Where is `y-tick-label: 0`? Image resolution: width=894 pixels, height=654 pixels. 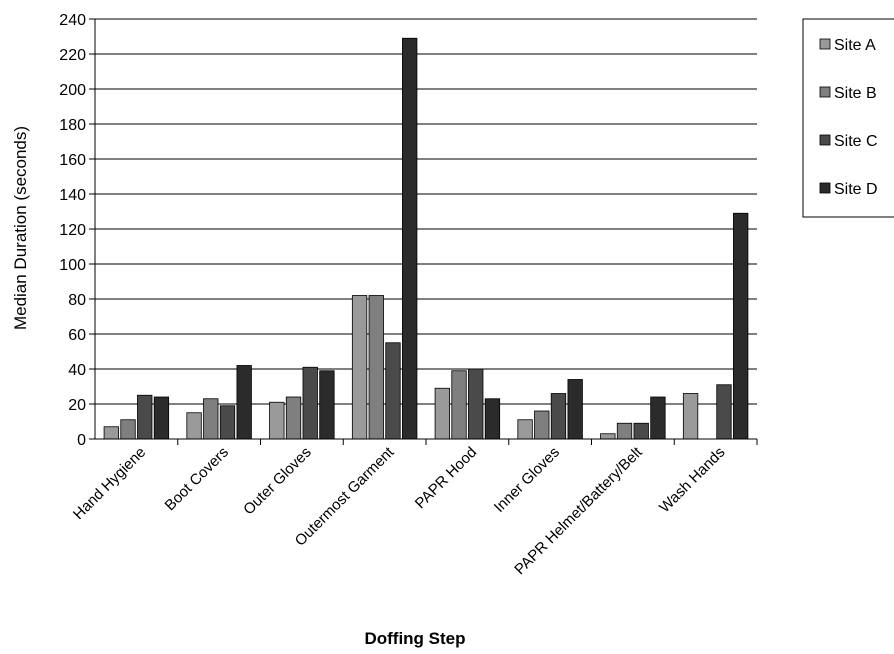
y-tick-label: 0 is located at coordinates (81, 440).